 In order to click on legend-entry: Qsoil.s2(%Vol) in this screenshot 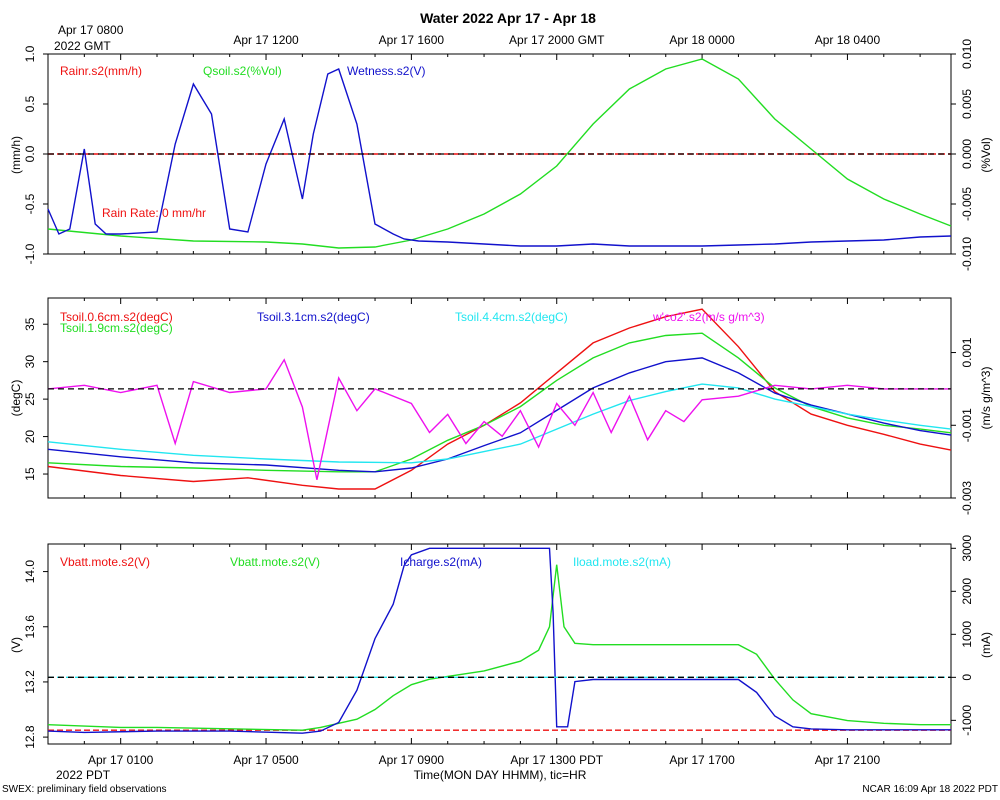, I will do `click(242, 71)`.